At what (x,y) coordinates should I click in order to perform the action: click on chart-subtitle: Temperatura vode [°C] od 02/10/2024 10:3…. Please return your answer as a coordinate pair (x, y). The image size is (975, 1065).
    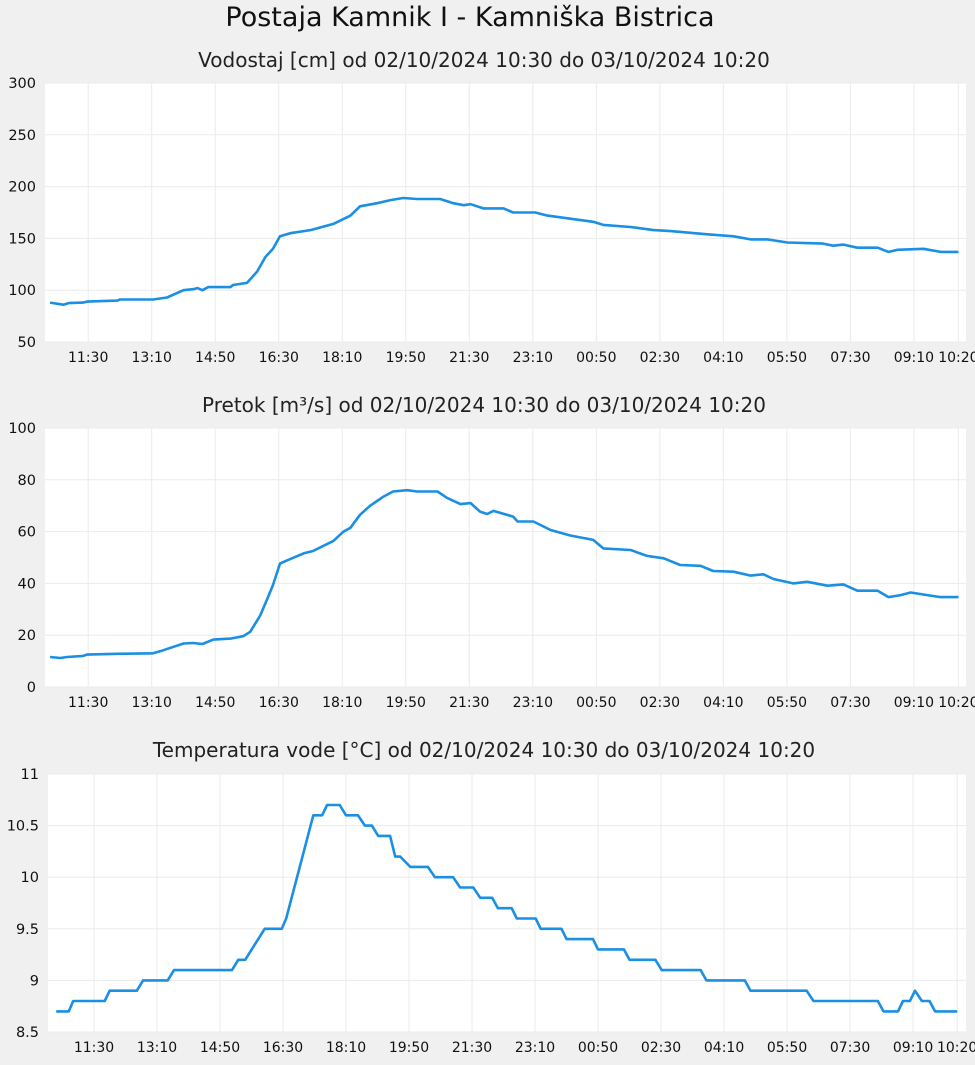
    Looking at the image, I should click on (483, 750).